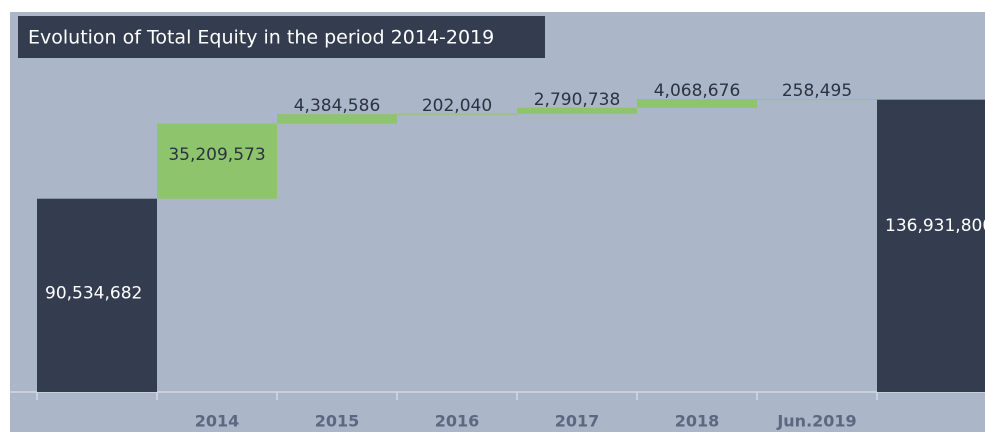 The width and height of the screenshot is (985, 432). I want to click on value-label: 136,931,800, so click(935, 226).